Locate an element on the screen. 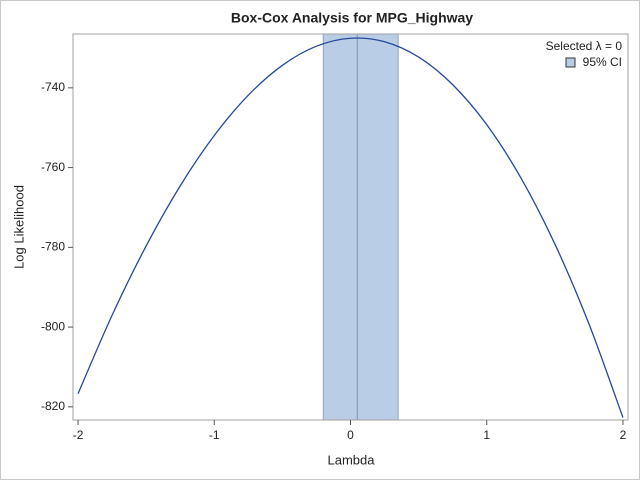 The image size is (640, 480). legend-selected: Selected λ = 0 is located at coordinates (584, 46).